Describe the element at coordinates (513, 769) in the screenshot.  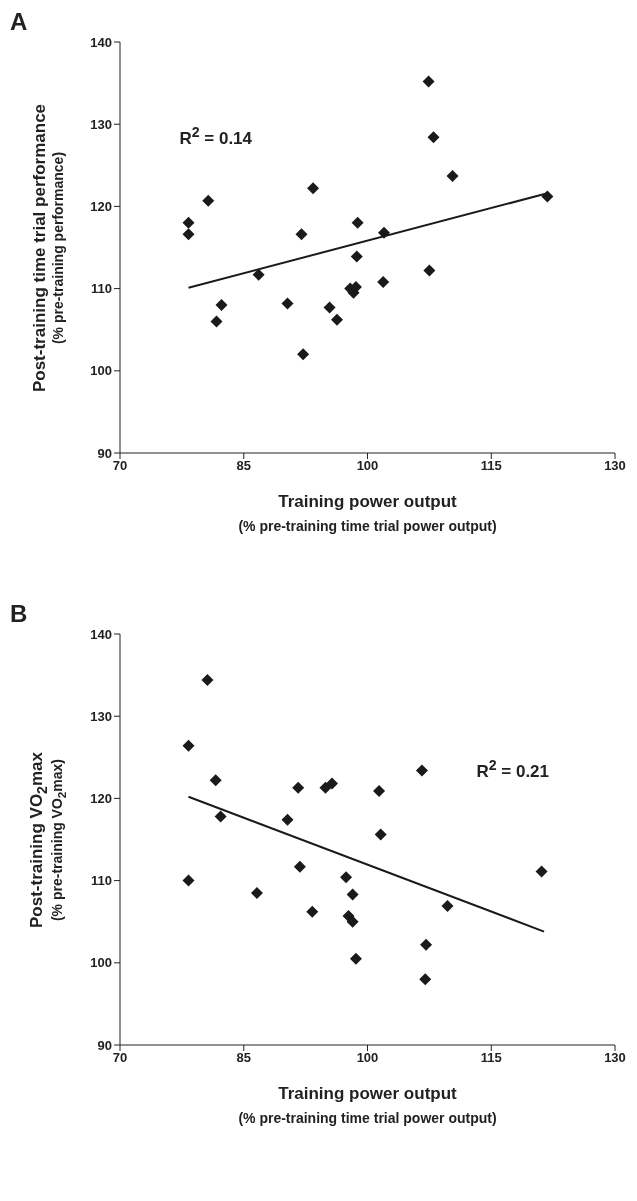
I see `annotation: R$^{2}$ = 0.21` at that location.